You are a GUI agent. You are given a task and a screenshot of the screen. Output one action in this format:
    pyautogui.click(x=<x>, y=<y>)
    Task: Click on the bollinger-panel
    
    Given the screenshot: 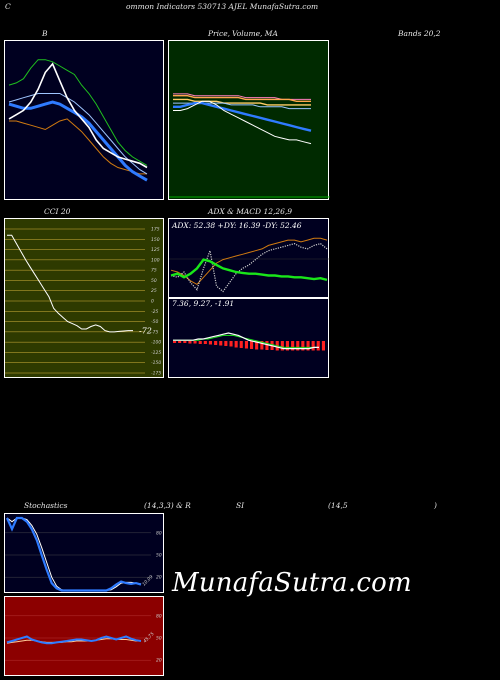 What is the action you would take?
    pyautogui.click(x=84, y=120)
    